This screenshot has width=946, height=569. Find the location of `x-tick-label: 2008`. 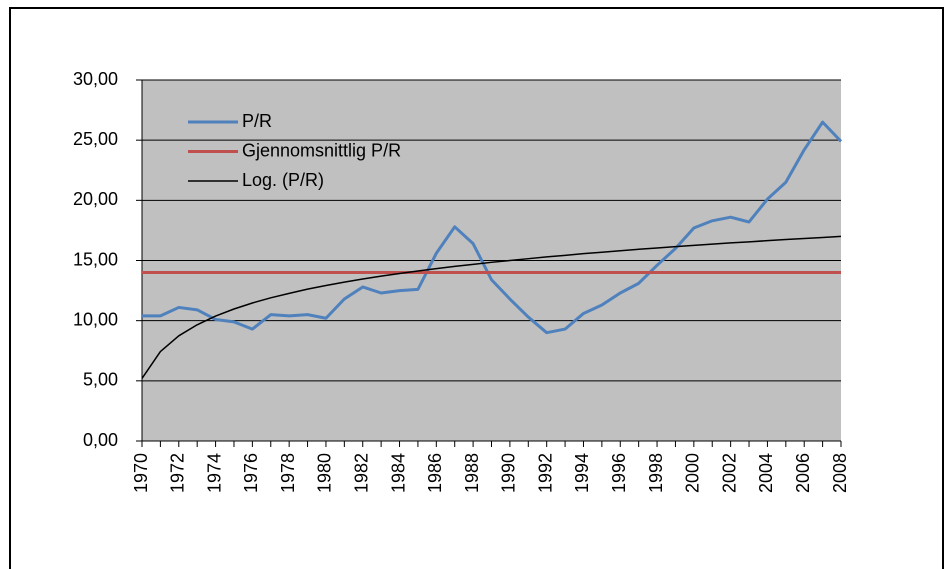

x-tick-label: 2008 is located at coordinates (840, 473).